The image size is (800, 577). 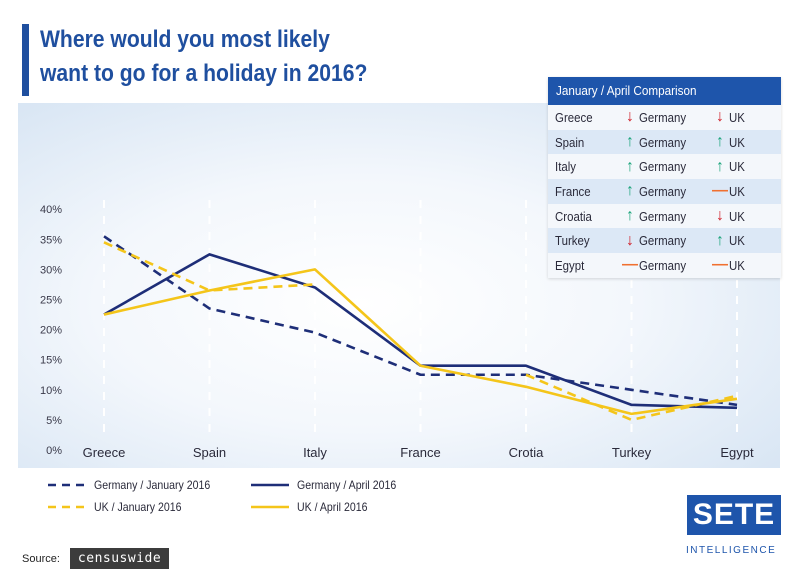 What do you see at coordinates (632, 452) in the screenshot?
I see `x-tick-label: Turkey` at bounding box center [632, 452].